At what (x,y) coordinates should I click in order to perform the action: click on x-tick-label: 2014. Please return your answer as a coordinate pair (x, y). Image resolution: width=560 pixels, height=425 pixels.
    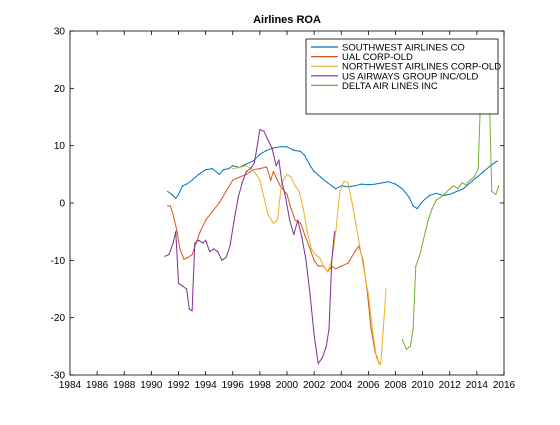
    Looking at the image, I should click on (477, 385).